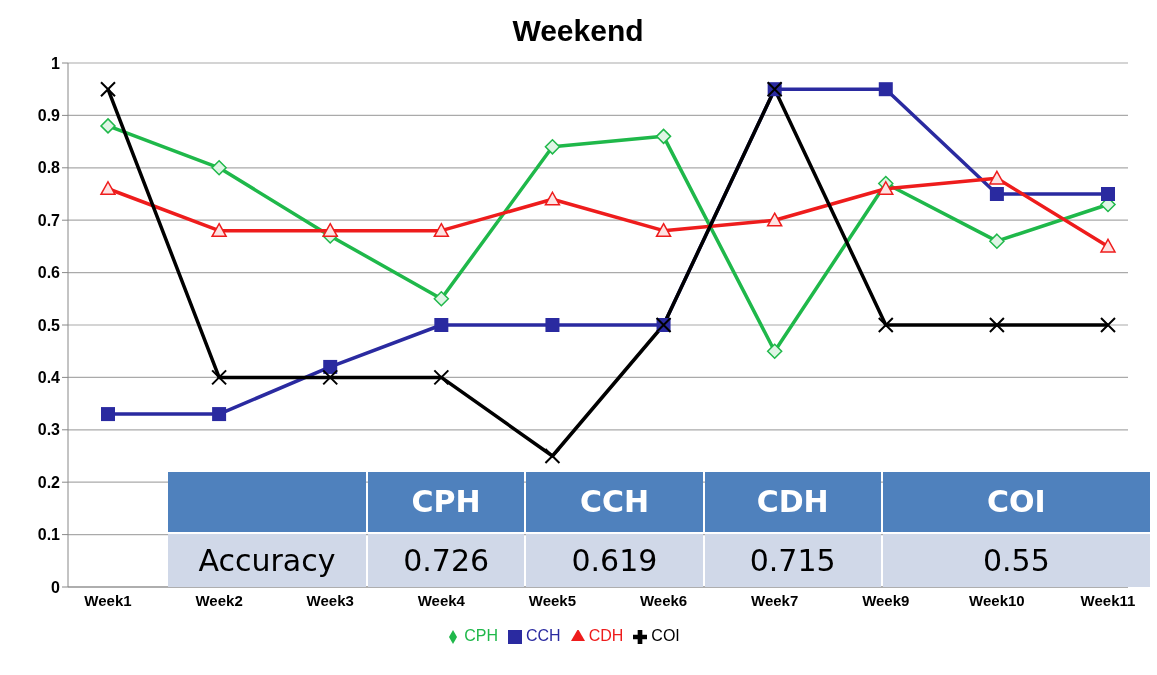 This screenshot has width=1157, height=675. I want to click on annotation: COI, so click(1016, 501).